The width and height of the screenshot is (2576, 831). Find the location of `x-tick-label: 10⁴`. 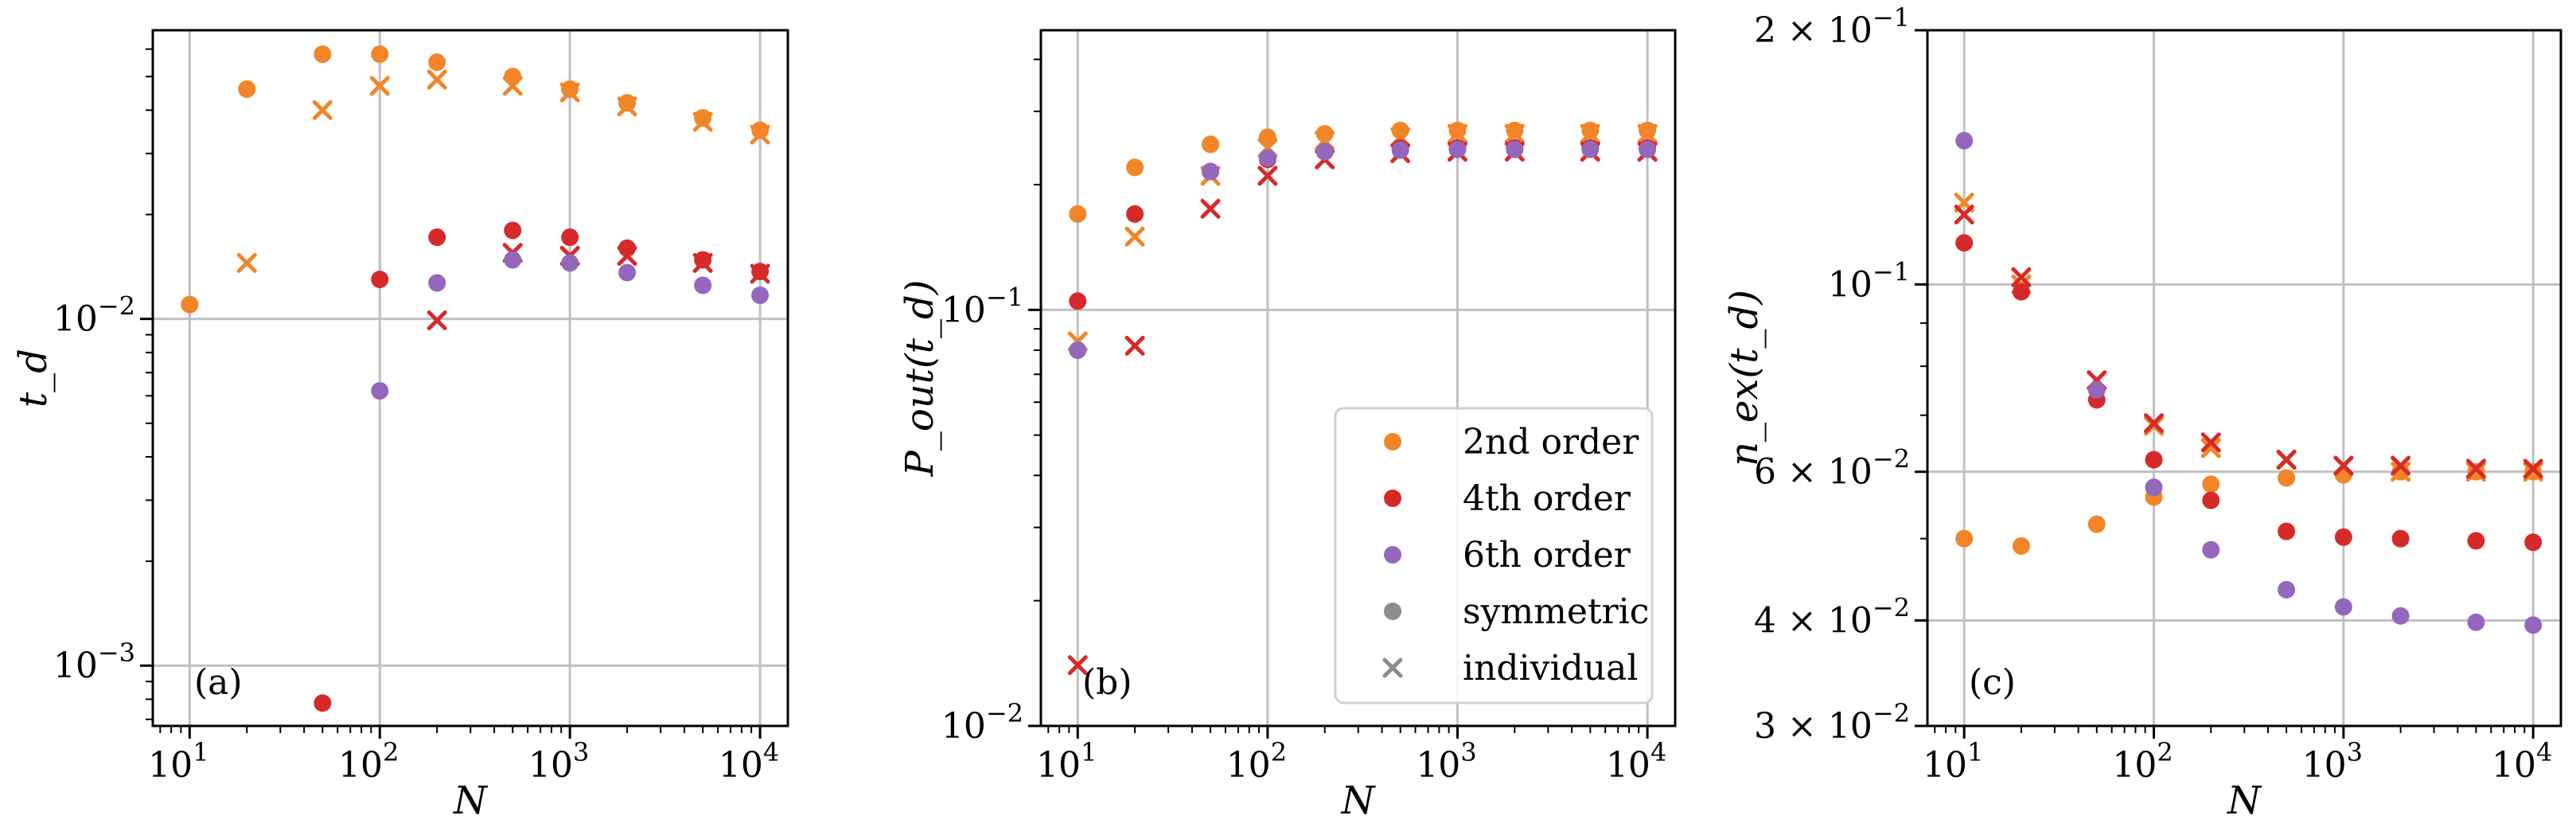

x-tick-label: 10⁴ is located at coordinates (1636, 762).